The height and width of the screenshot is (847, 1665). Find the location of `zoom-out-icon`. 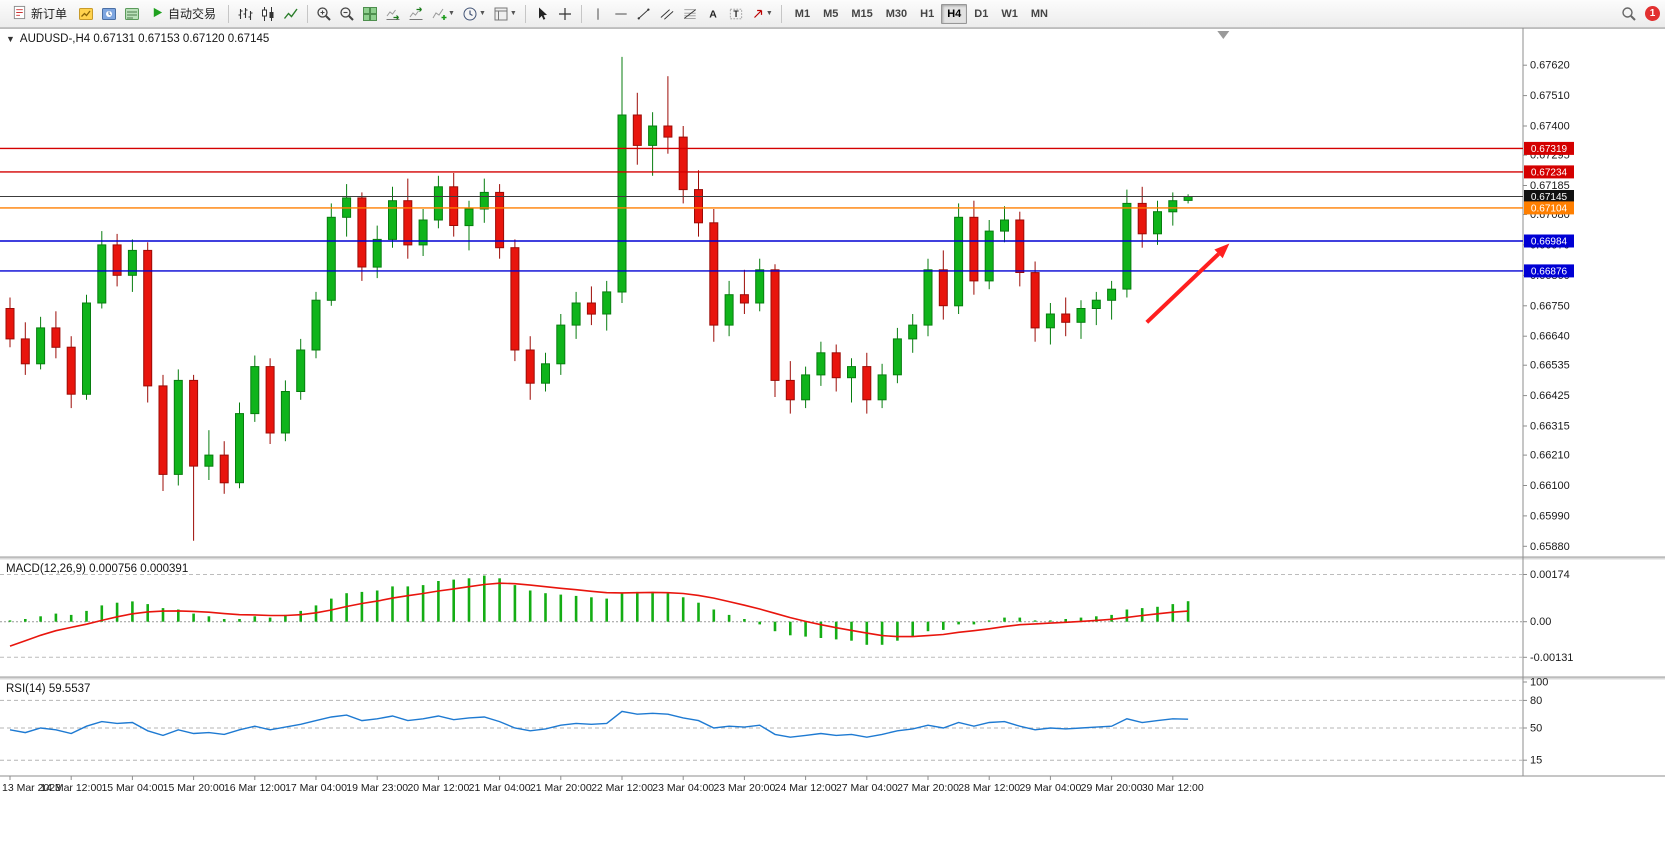

zoom-out-icon is located at coordinates (347, 14).